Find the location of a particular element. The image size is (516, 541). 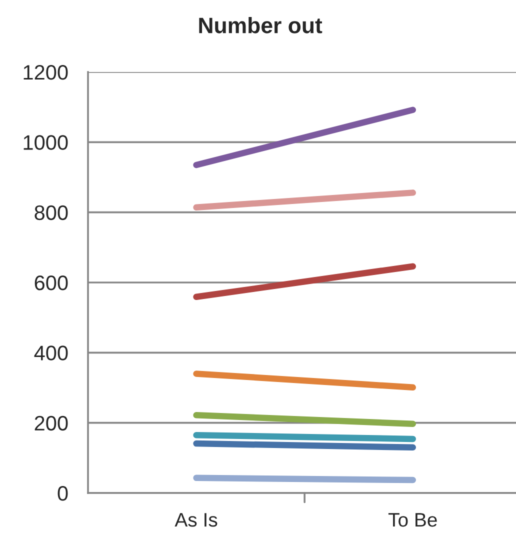

x-tick-label: As Is is located at coordinates (196, 520).